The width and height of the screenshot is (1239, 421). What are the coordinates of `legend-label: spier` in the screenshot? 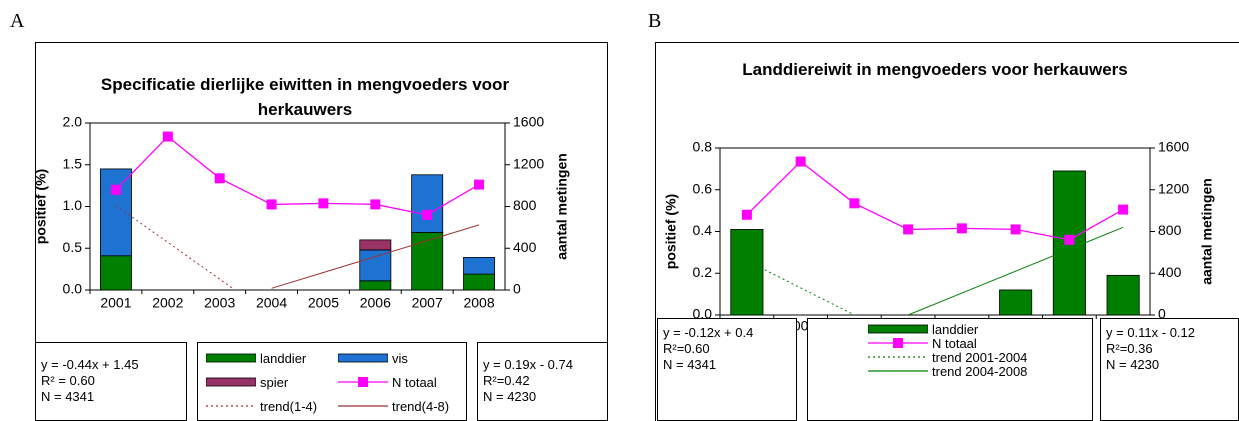 It's located at (274, 382).